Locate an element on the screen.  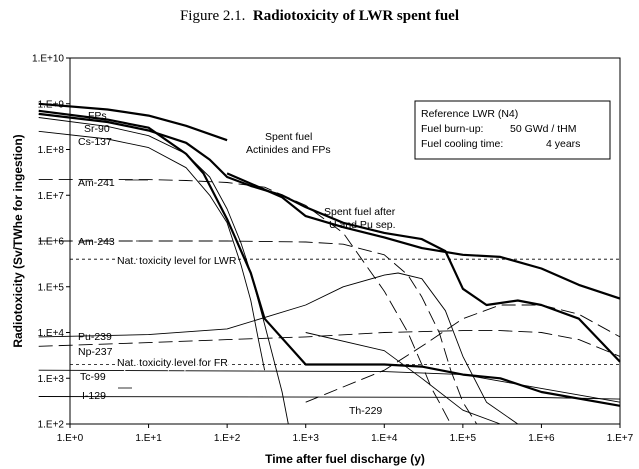
series-spent-fuel-actinides-and-fps is located at coordinates (133, 122).